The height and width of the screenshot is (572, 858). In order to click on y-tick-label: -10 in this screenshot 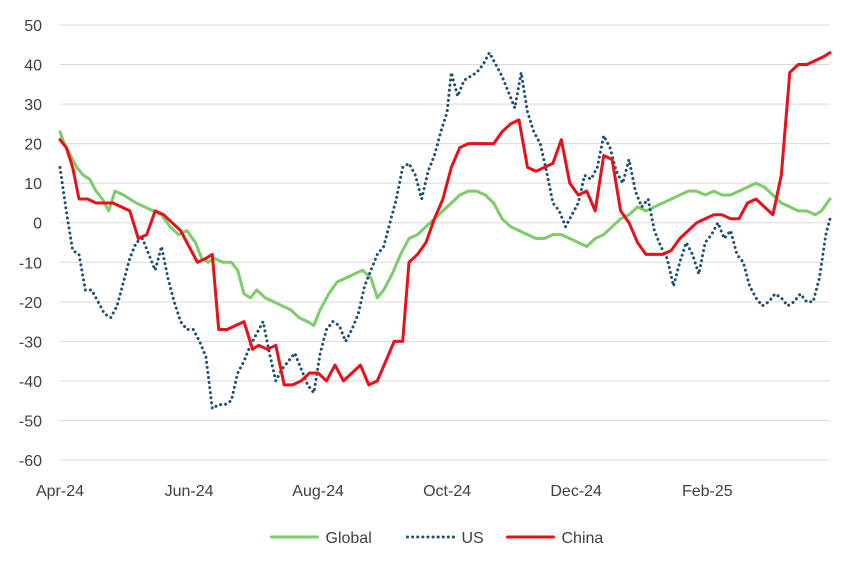, I will do `click(30, 263)`.